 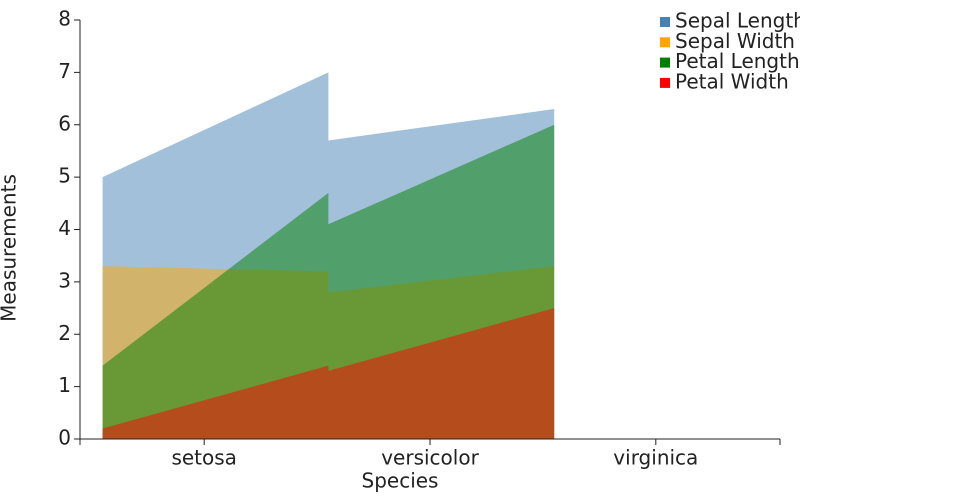 I want to click on y-tick-label: 4, so click(x=64, y=228).